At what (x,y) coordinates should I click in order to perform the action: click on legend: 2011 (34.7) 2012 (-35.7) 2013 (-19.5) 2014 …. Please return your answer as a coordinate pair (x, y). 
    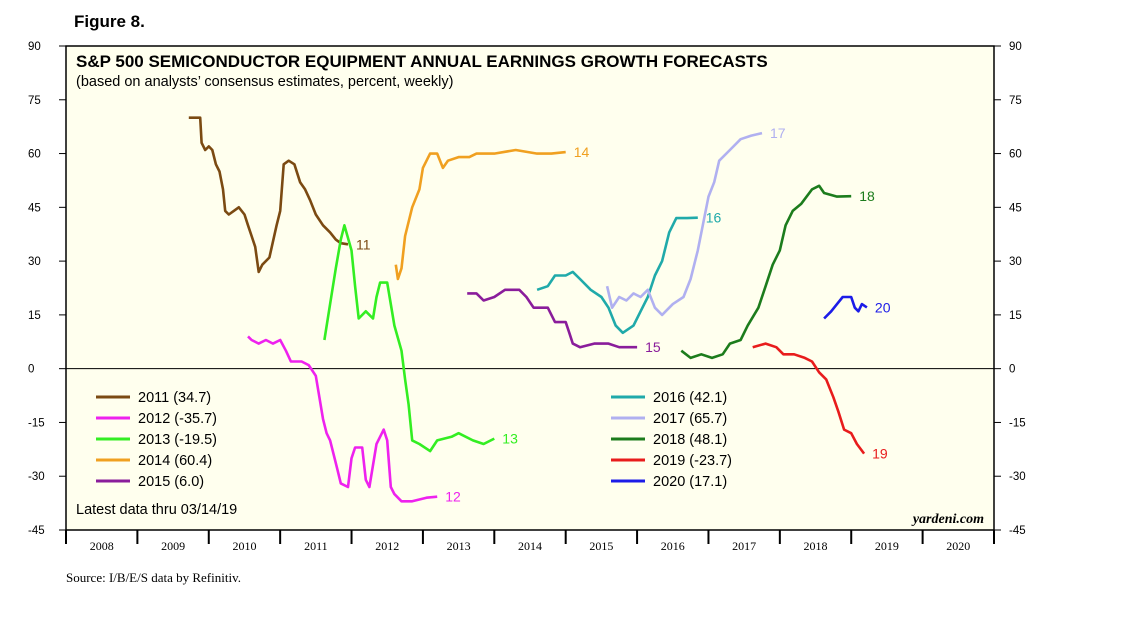
    Looking at the image, I should click on (414, 440).